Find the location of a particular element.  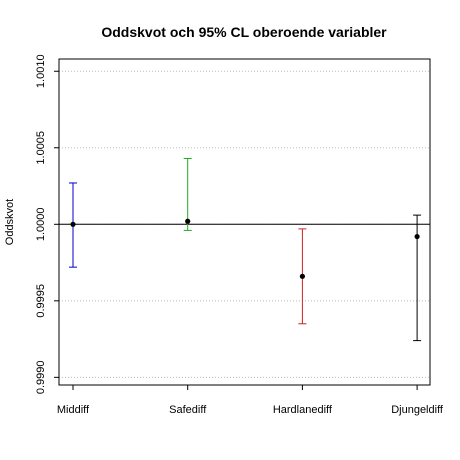

estimate-point-hardlanediff is located at coordinates (302, 276).